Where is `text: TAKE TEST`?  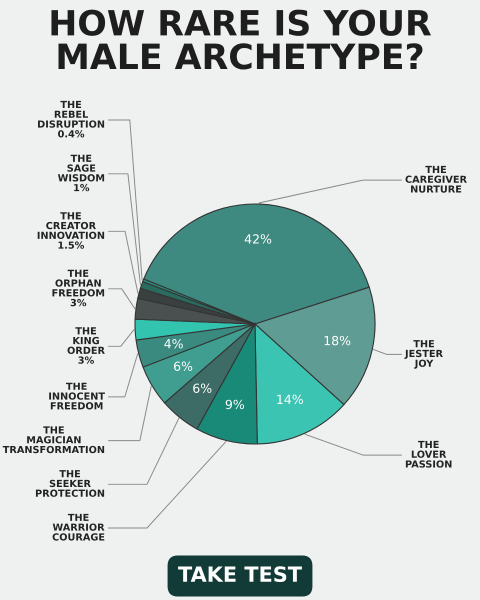
text: TAKE TEST is located at coordinates (240, 574).